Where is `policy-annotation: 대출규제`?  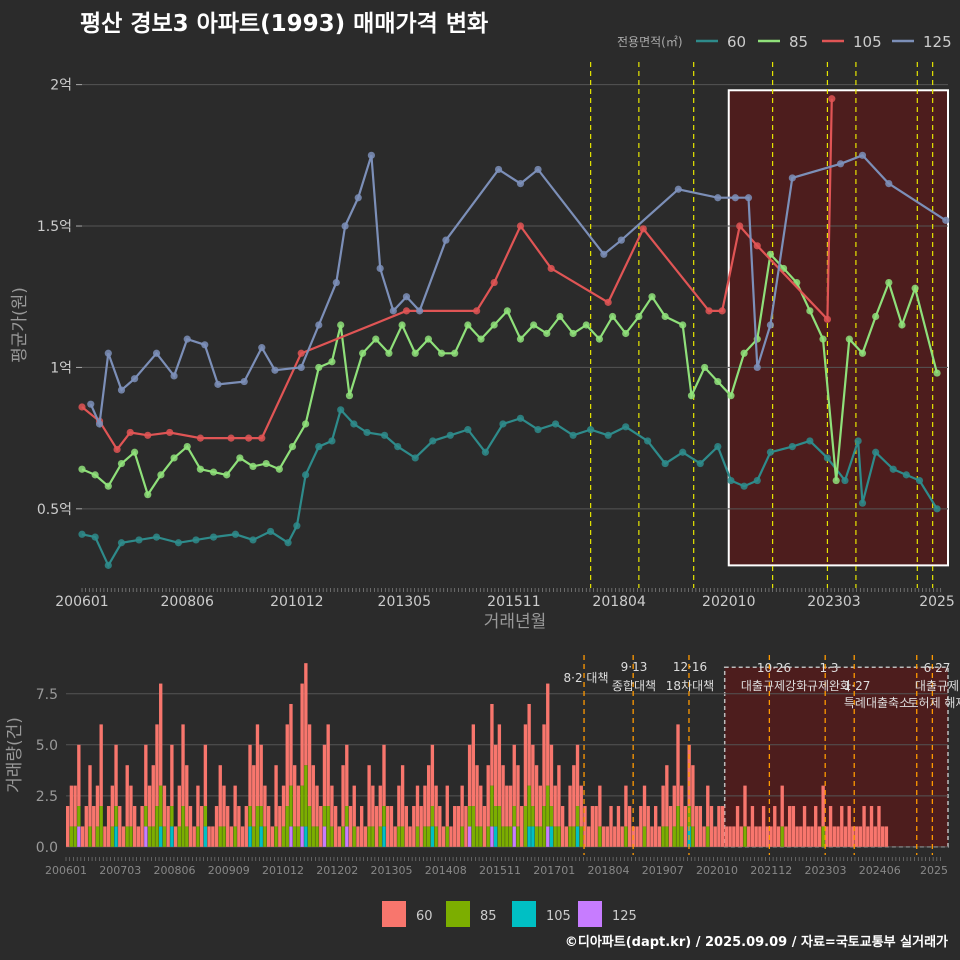 policy-annotation: 대출규제 is located at coordinates (937, 686).